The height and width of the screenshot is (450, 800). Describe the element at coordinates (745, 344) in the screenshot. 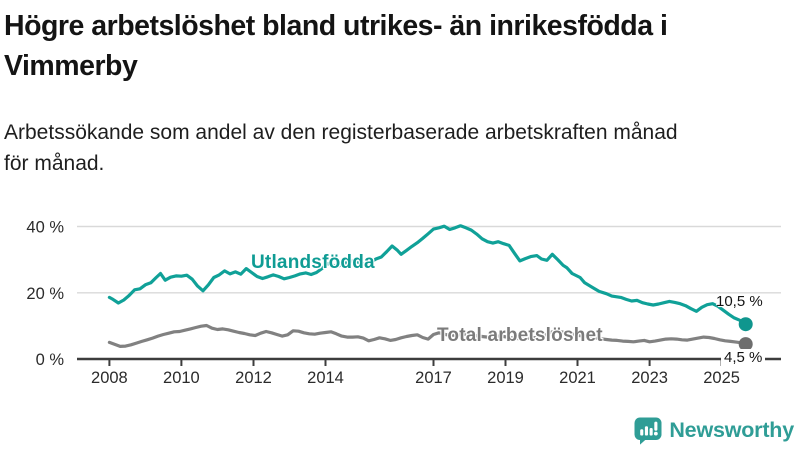

I see `series-end-dot-total` at that location.